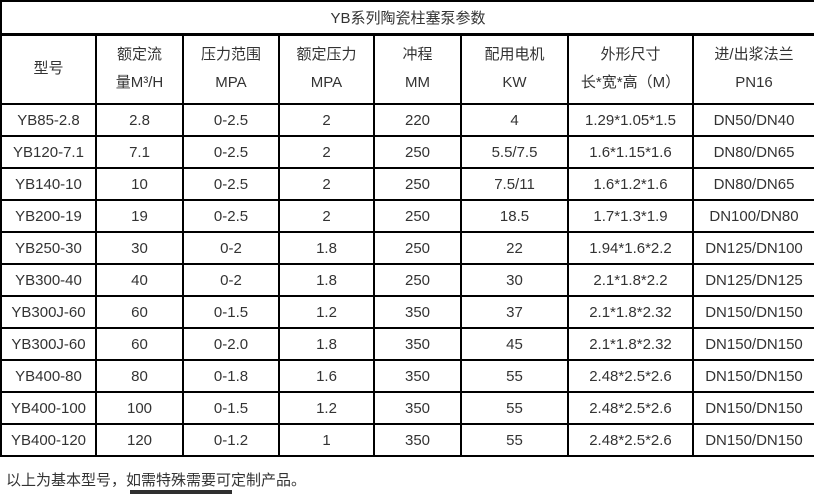  I want to click on cell-model: YB140-10, so click(48, 184).